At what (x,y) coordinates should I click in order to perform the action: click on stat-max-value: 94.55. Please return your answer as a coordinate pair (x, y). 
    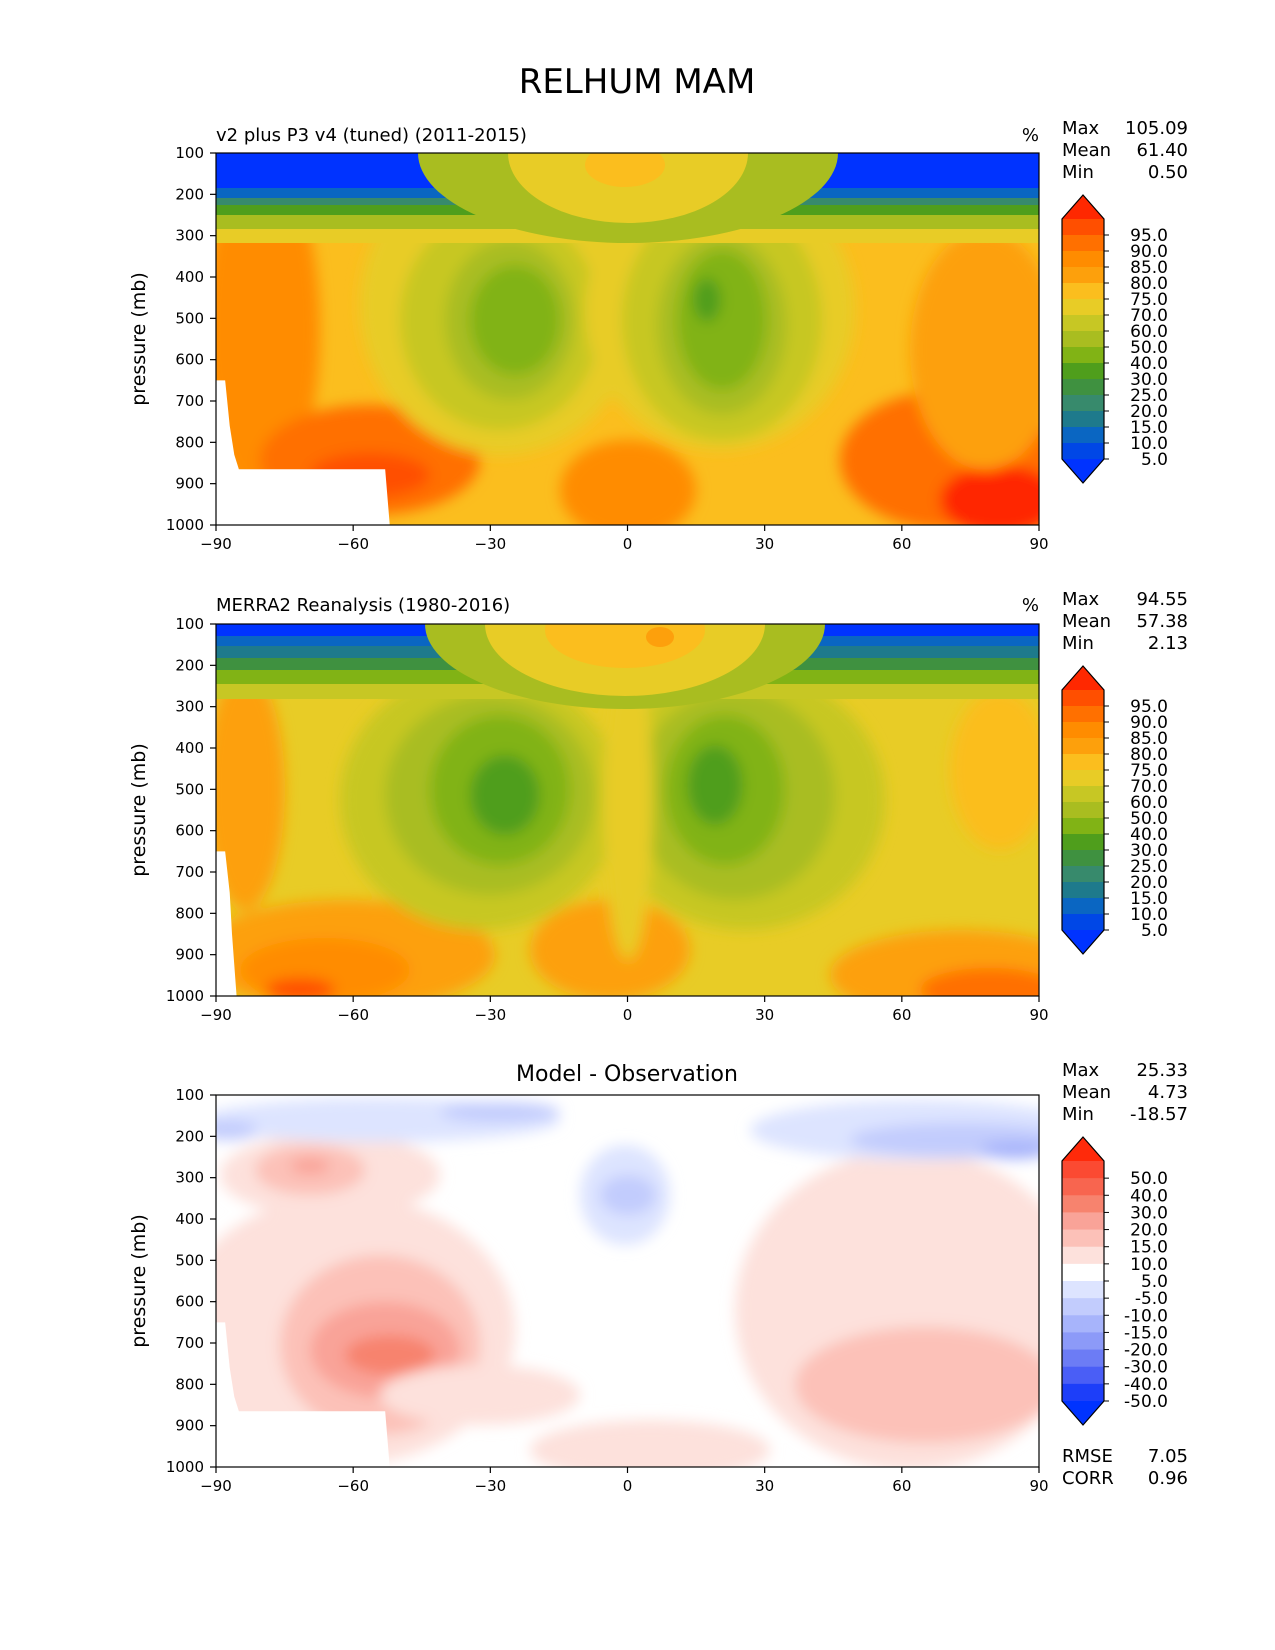
    Looking at the image, I should click on (1162, 599).